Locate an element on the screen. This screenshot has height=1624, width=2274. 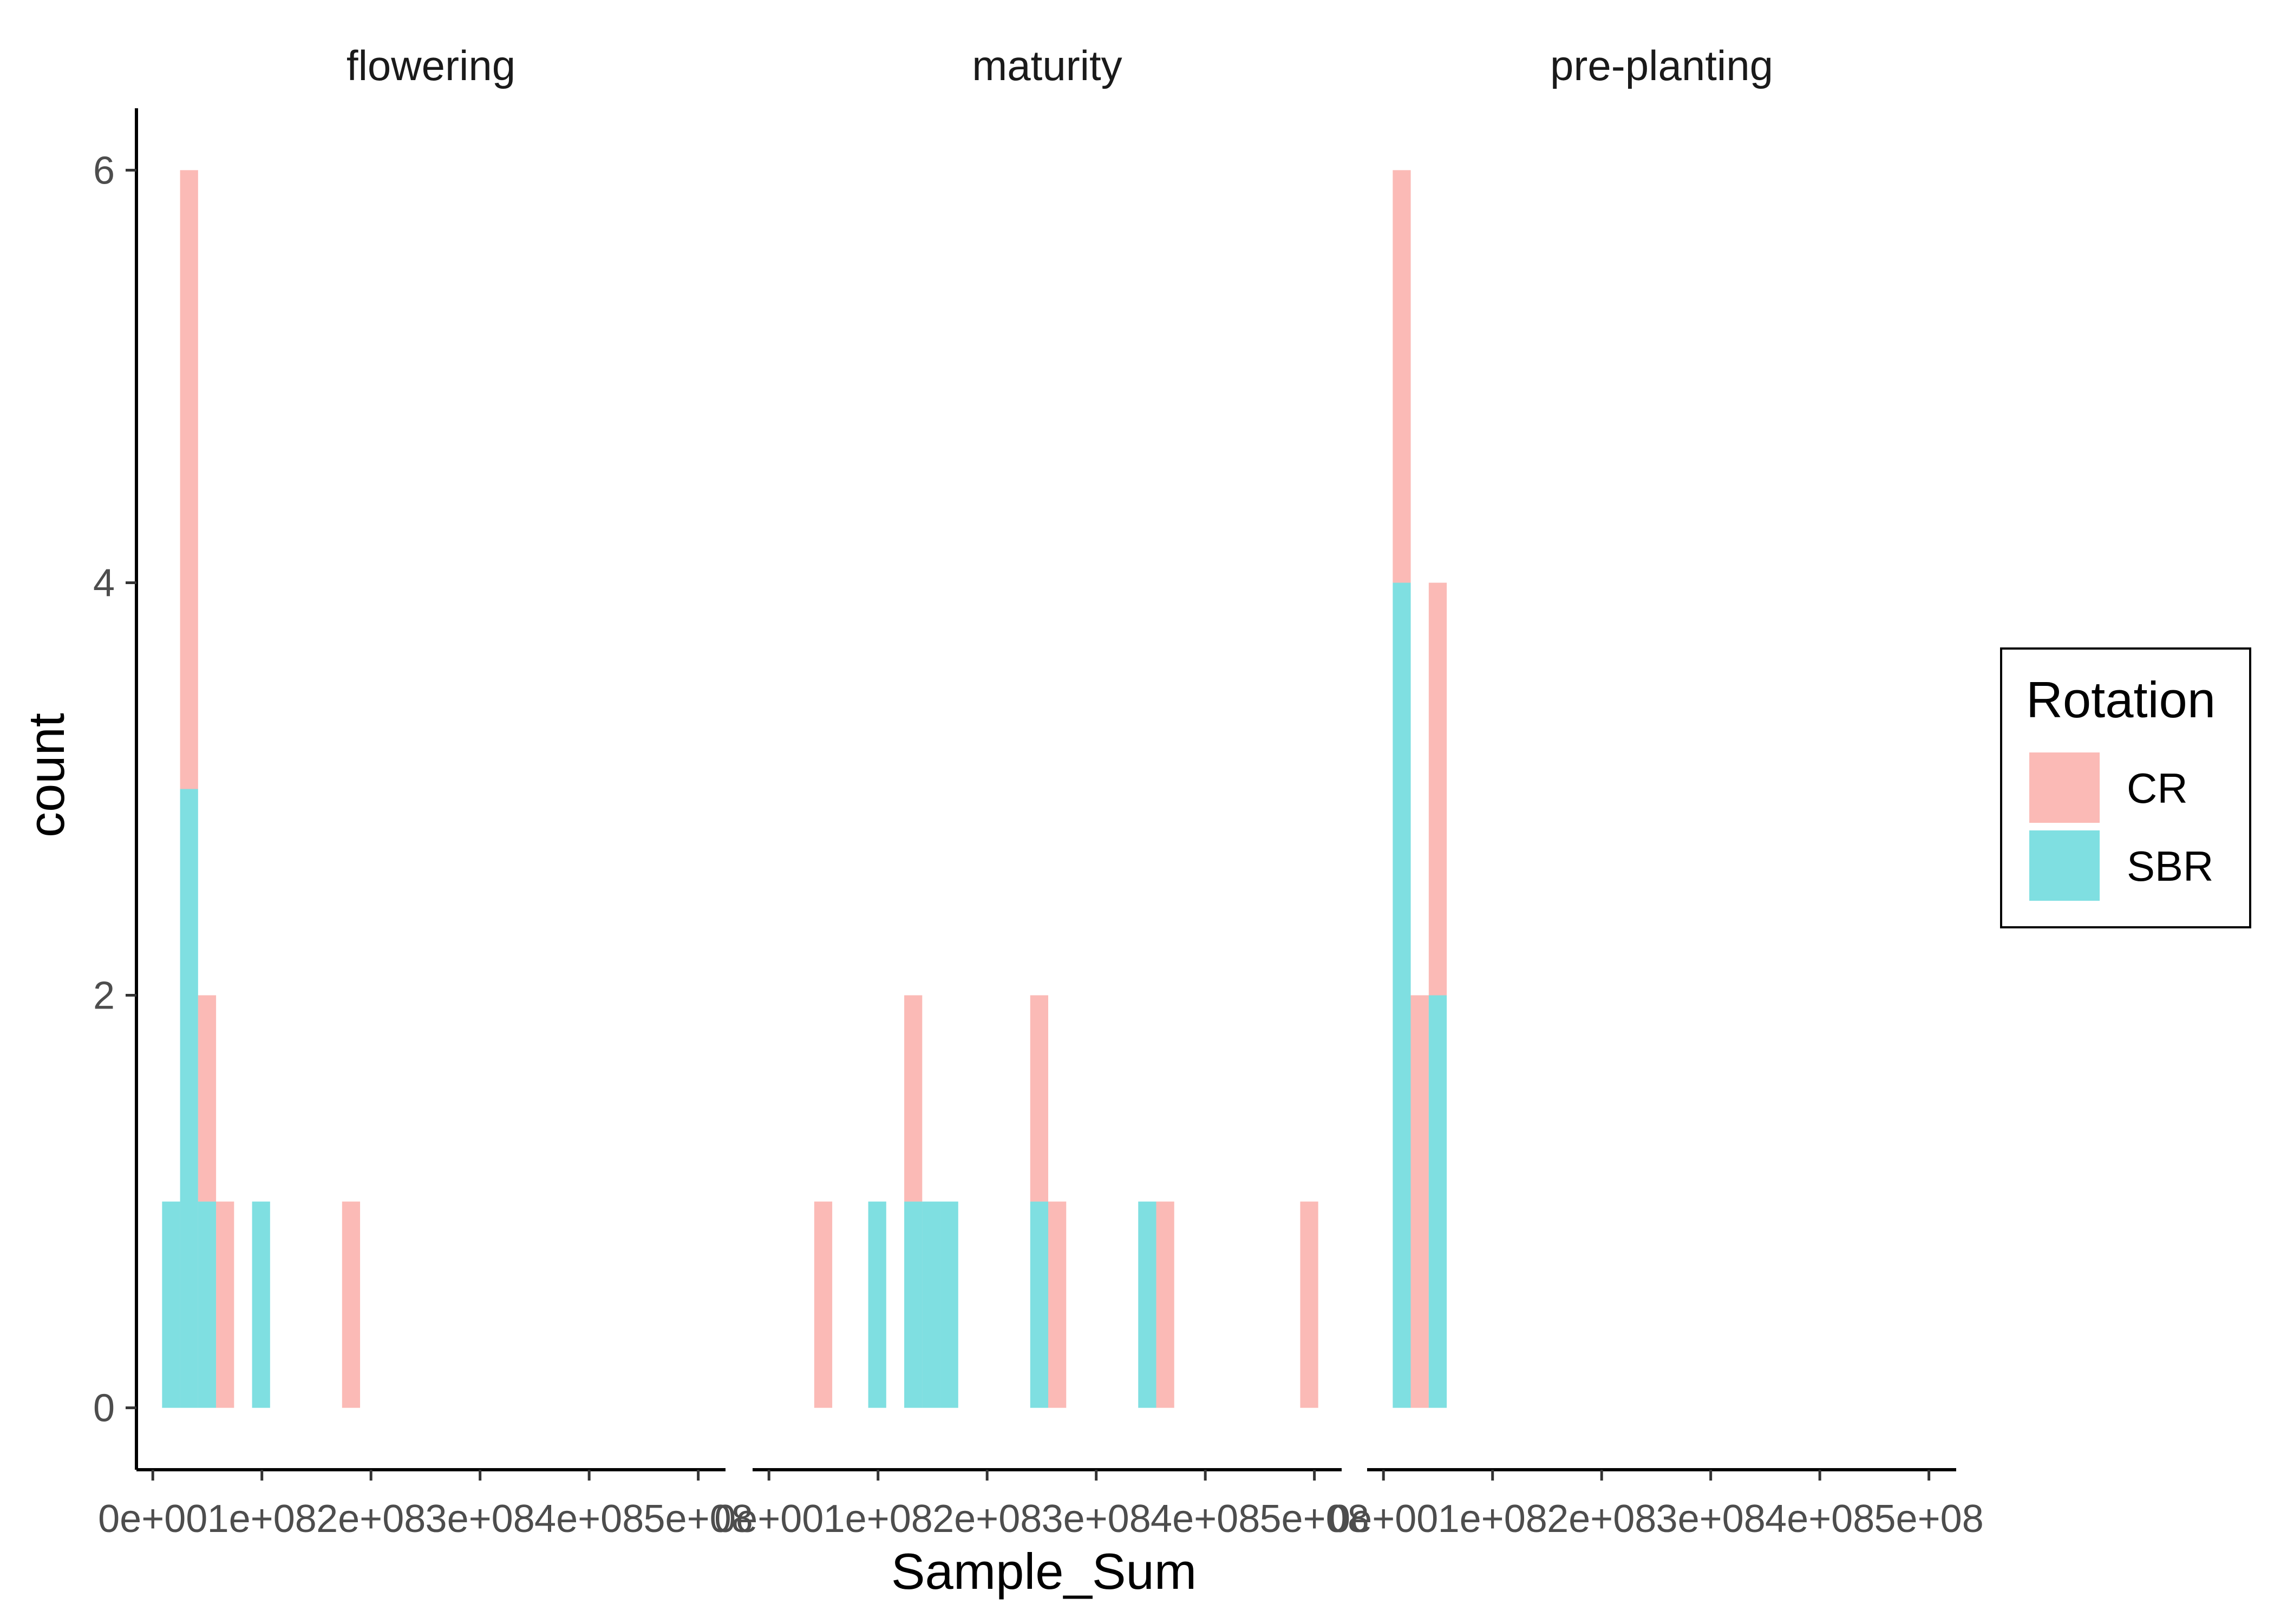
facet-strip-label: pre-planting is located at coordinates (1662, 65).